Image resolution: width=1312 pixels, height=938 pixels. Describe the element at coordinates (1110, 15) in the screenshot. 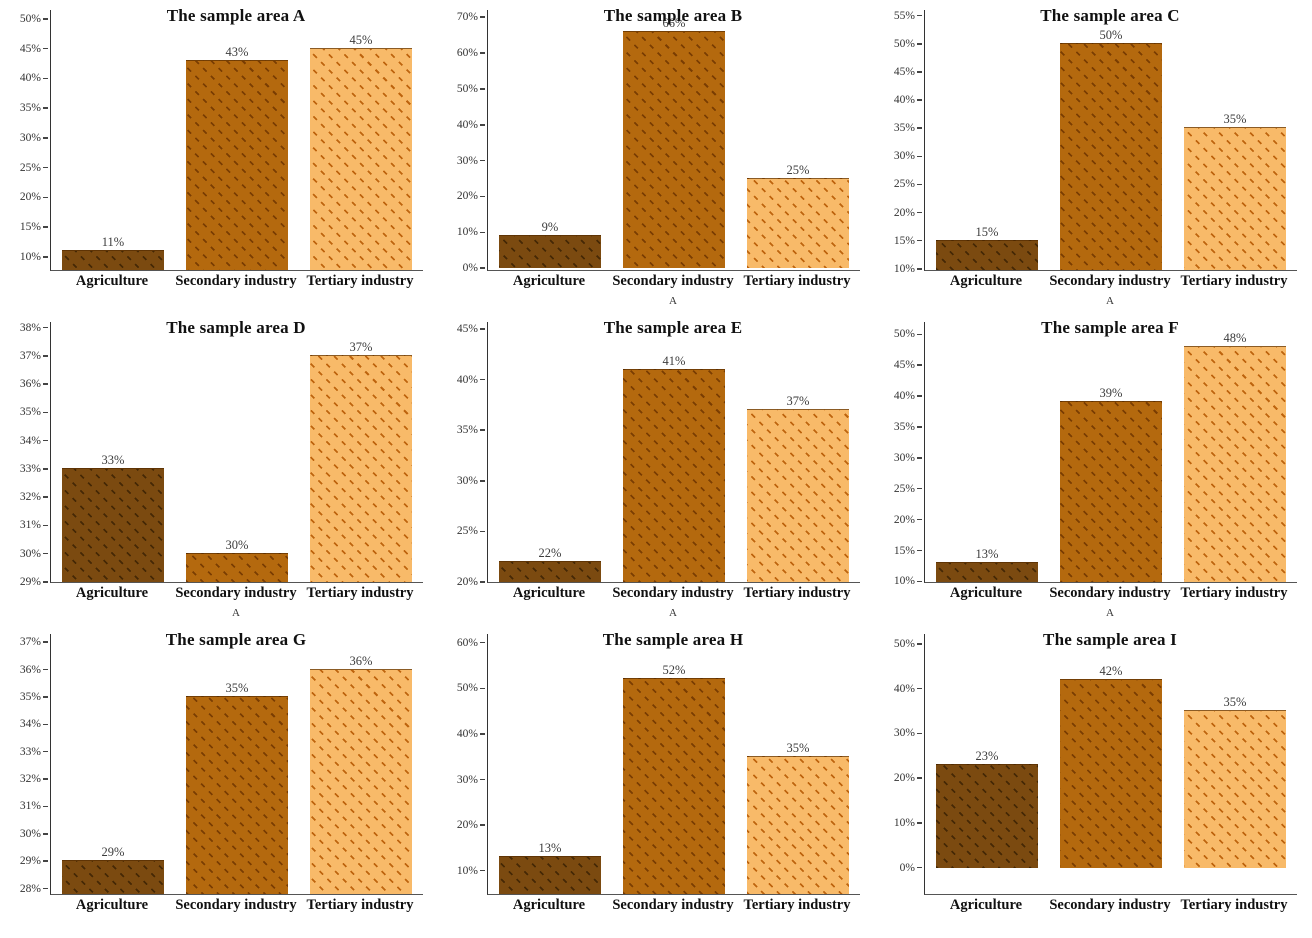

I see `chart-title: The sample area C` at that location.